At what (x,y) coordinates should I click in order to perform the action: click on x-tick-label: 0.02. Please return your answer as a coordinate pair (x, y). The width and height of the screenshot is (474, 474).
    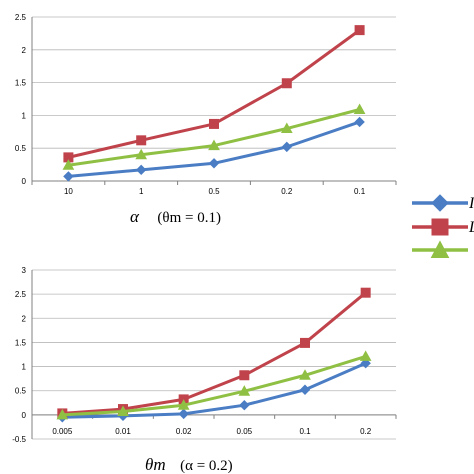
    Looking at the image, I should click on (184, 431).